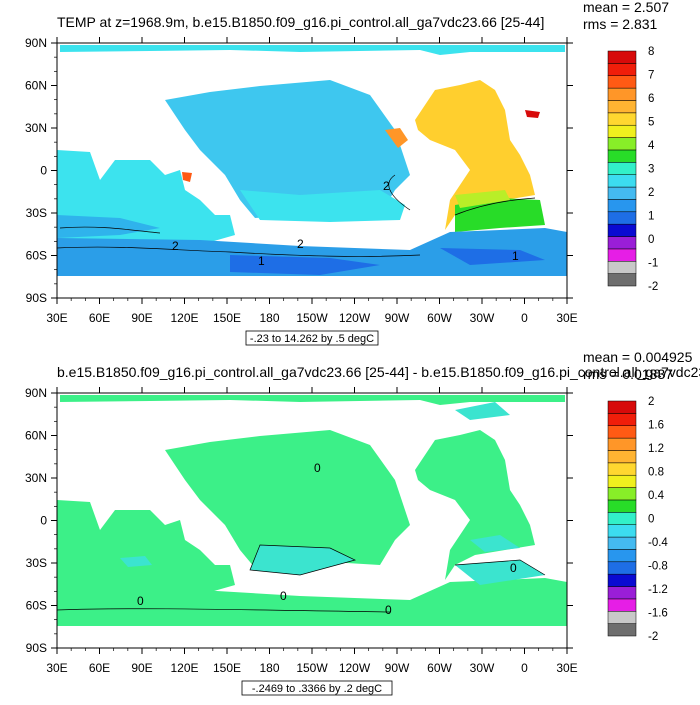 The image size is (700, 705). What do you see at coordinates (345, 223) in the screenshot?
I see `contour-labels-panel1: 2 2 2 1 1` at bounding box center [345, 223].